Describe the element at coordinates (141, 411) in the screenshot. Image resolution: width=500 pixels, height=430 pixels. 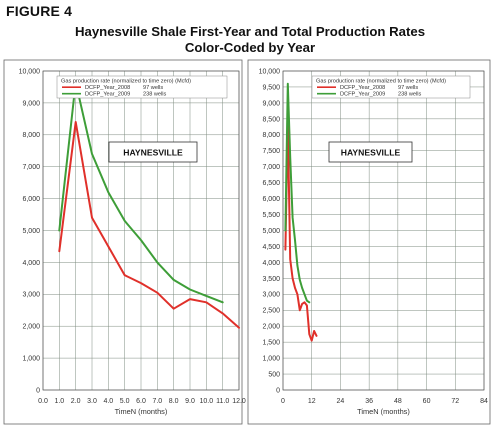
I see `chart1-x-axis-label: TimeN (months)` at that location.